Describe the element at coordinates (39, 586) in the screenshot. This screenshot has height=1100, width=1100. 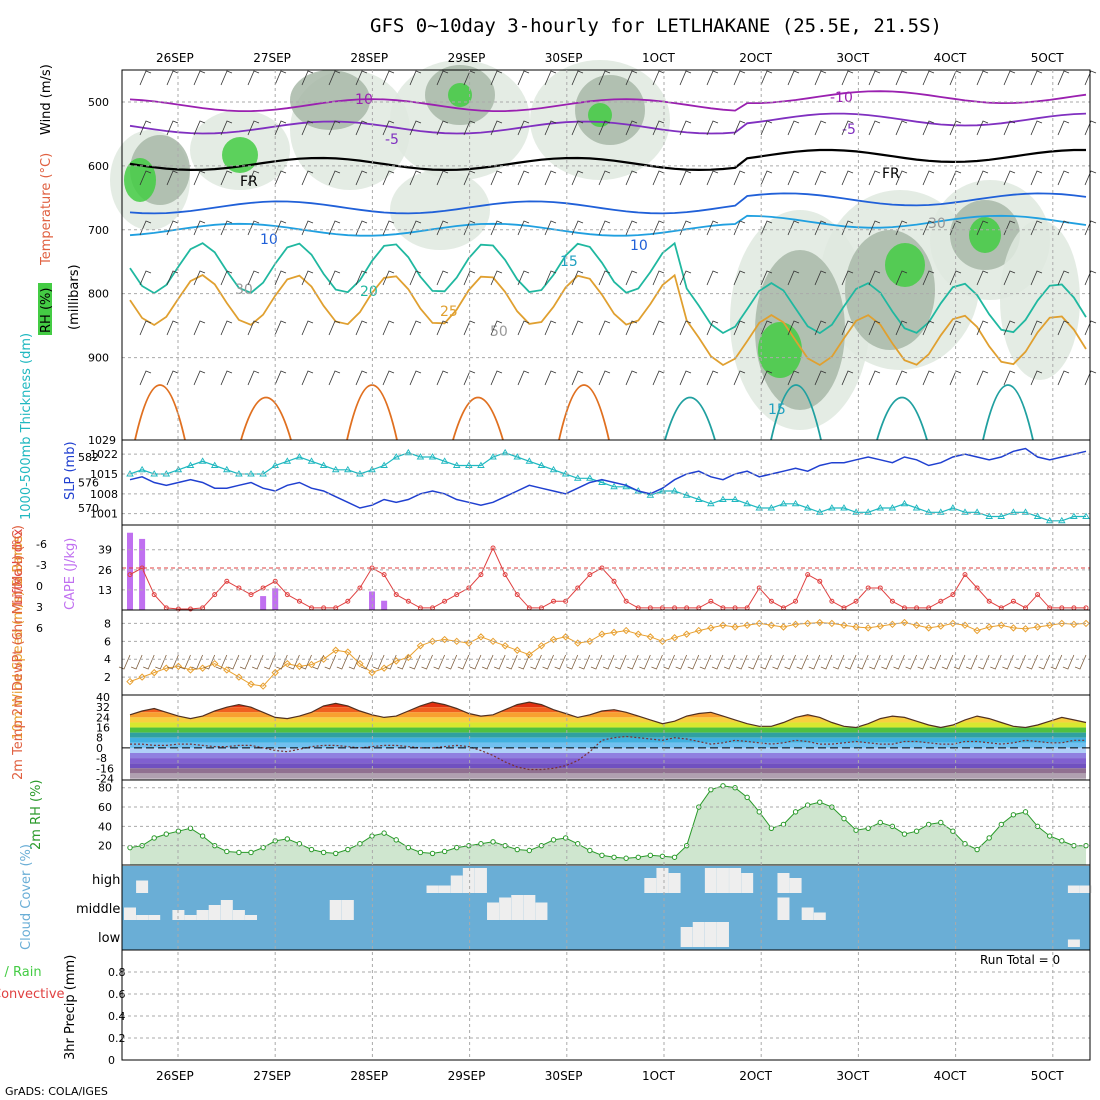
I see `lifted-tick-2: 0` at that location.